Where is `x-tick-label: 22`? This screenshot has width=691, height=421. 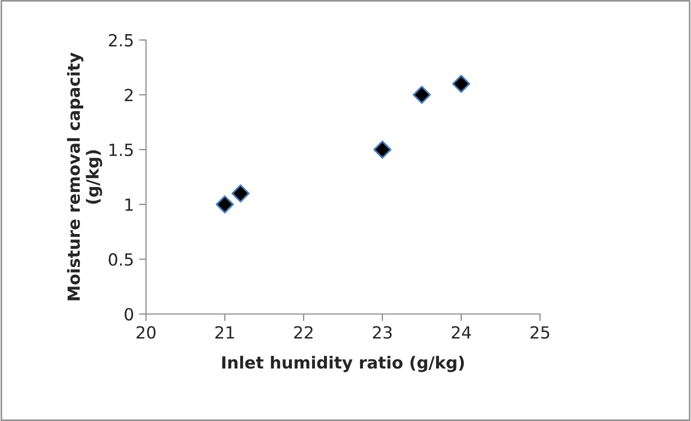
x-tick-label: 22 is located at coordinates (303, 332).